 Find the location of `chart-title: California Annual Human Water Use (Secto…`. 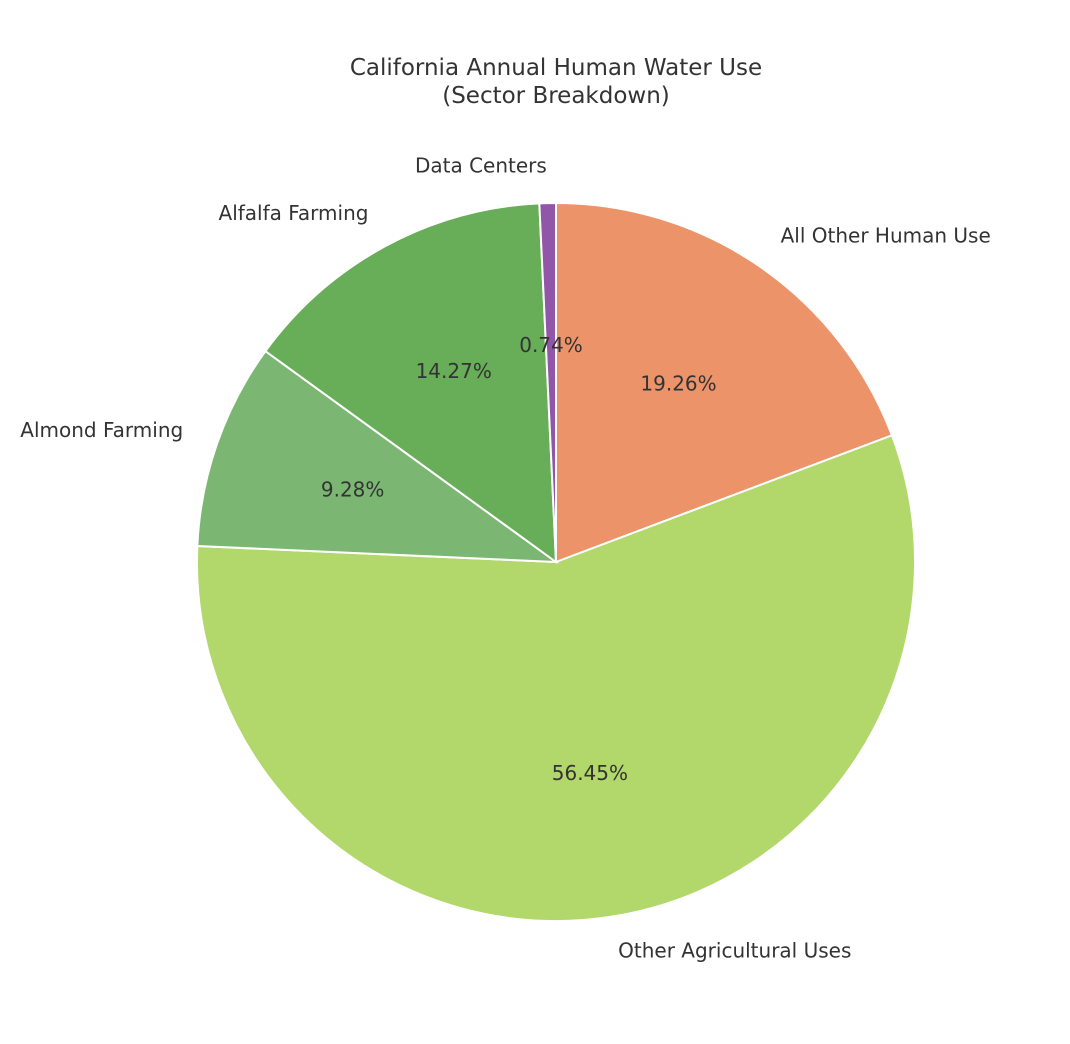

chart-title: California Annual Human Water Use (Secto… is located at coordinates (556, 82).